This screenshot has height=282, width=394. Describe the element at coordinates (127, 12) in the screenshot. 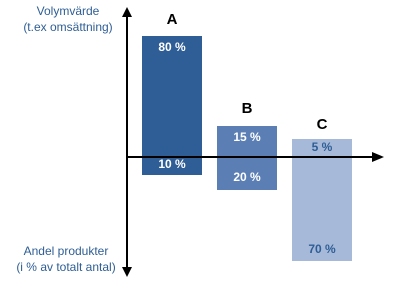

I see `arrow-up` at that location.